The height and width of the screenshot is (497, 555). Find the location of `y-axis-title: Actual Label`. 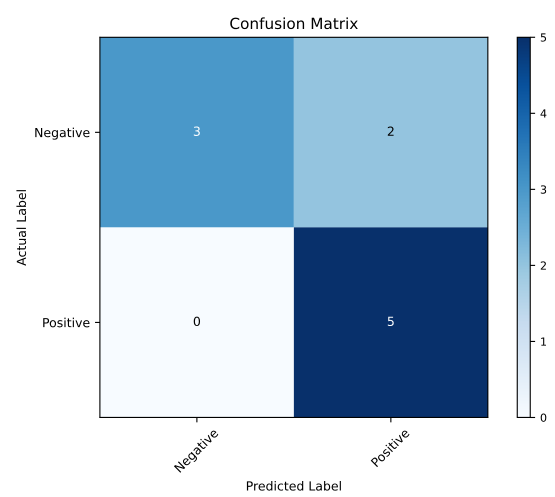

y-axis-title: Actual Label is located at coordinates (21, 228).